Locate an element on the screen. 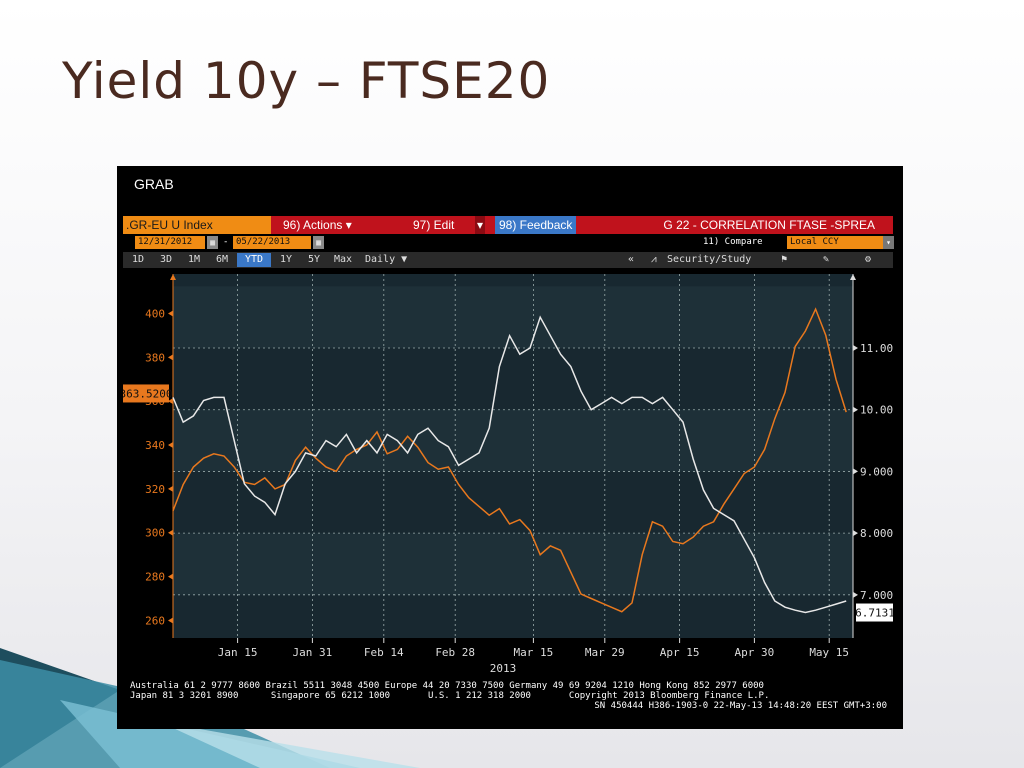  slide-title: Yield 10y – FTSE20 is located at coordinates (306, 81).